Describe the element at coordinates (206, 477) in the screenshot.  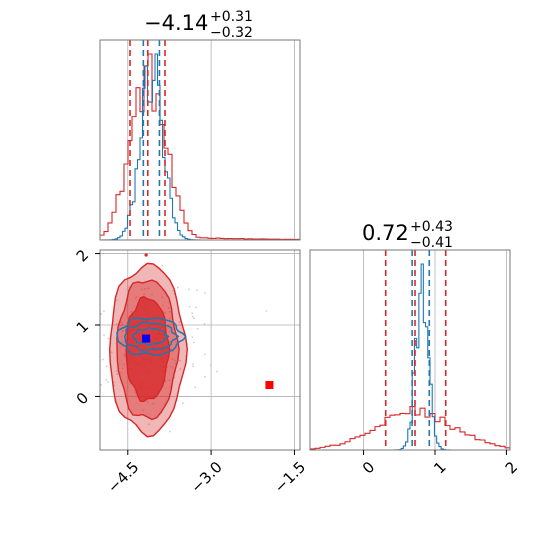
I see `x-tick-label-param1: −3.0` at that location.